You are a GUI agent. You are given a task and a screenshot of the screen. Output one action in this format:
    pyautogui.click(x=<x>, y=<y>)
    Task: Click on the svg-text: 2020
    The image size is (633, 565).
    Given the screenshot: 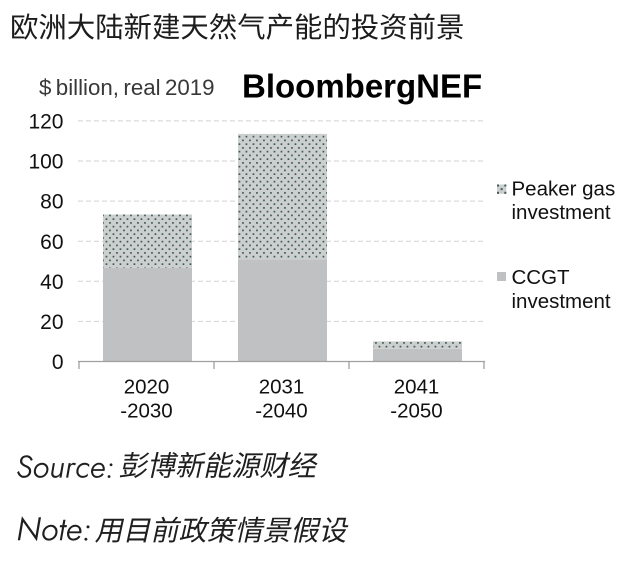 What is the action you would take?
    pyautogui.click(x=147, y=387)
    